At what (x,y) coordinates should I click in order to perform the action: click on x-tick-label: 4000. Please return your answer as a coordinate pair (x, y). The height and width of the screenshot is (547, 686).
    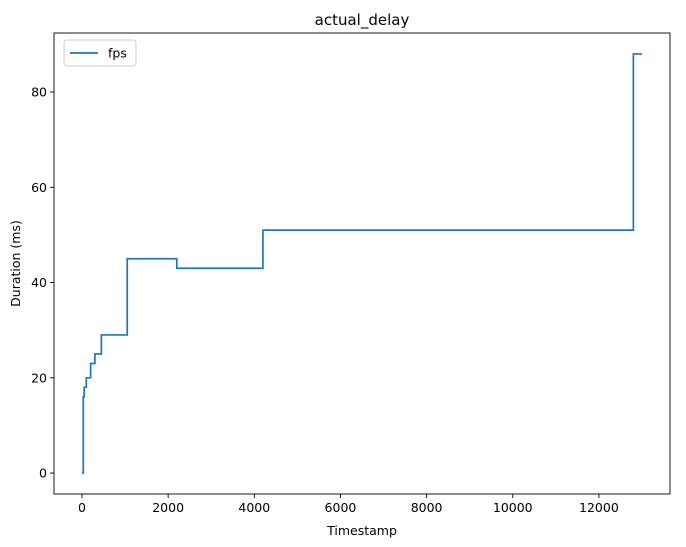
    Looking at the image, I should click on (254, 507).